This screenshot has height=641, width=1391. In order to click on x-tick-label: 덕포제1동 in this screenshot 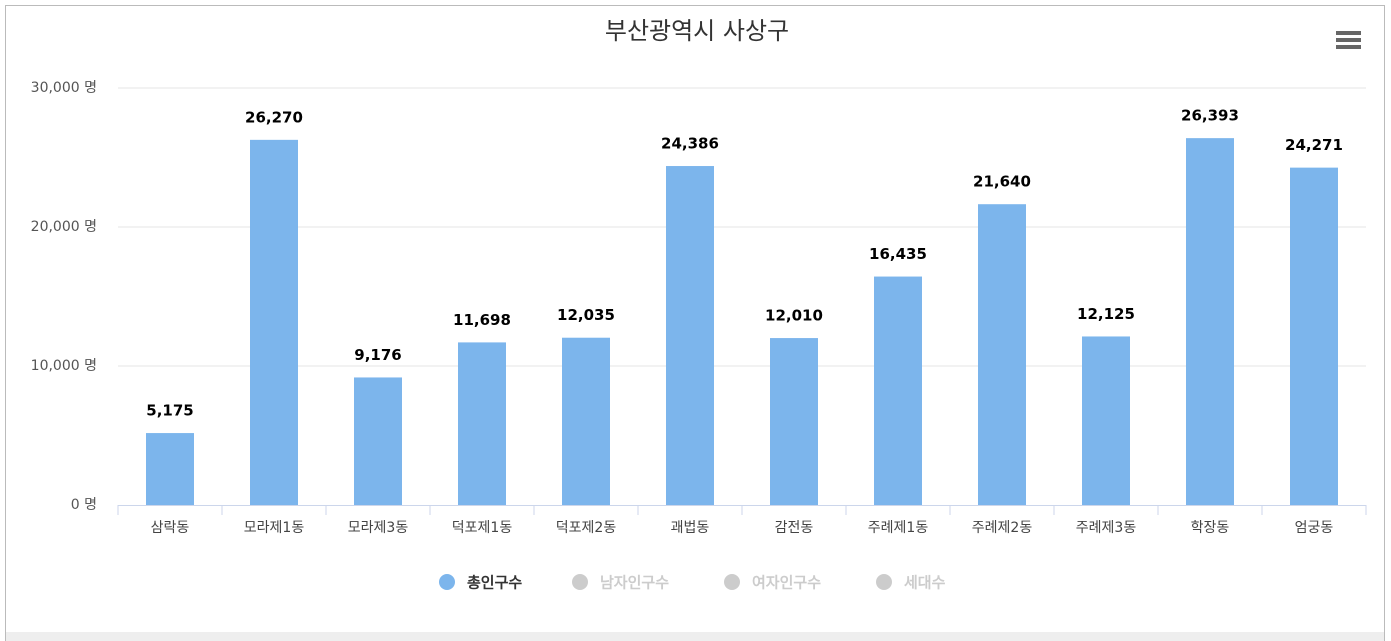, I will do `click(482, 528)`.